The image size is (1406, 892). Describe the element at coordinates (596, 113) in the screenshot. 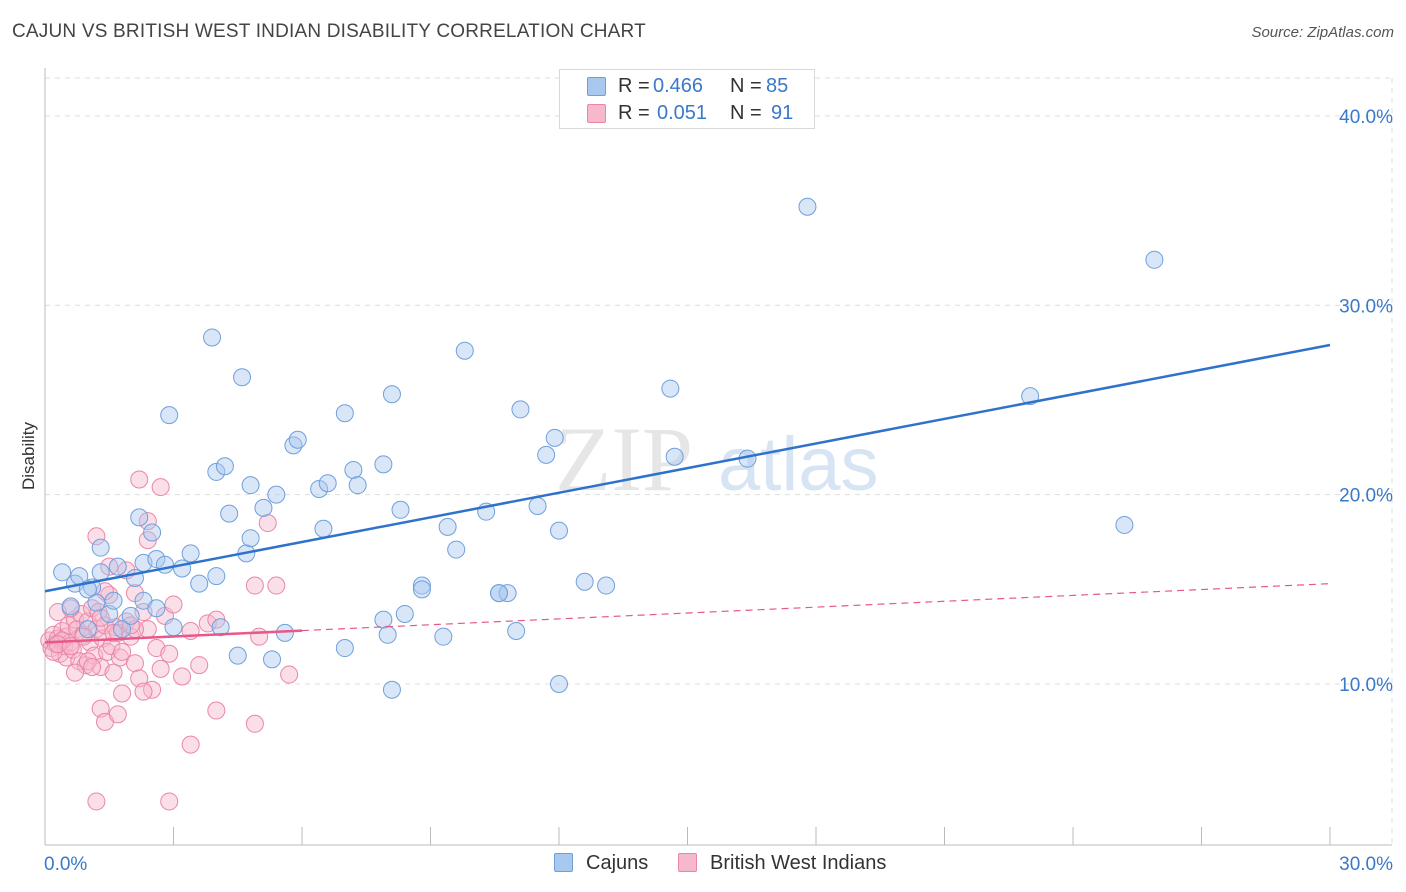

I see `legend-swatch-bwi` at that location.